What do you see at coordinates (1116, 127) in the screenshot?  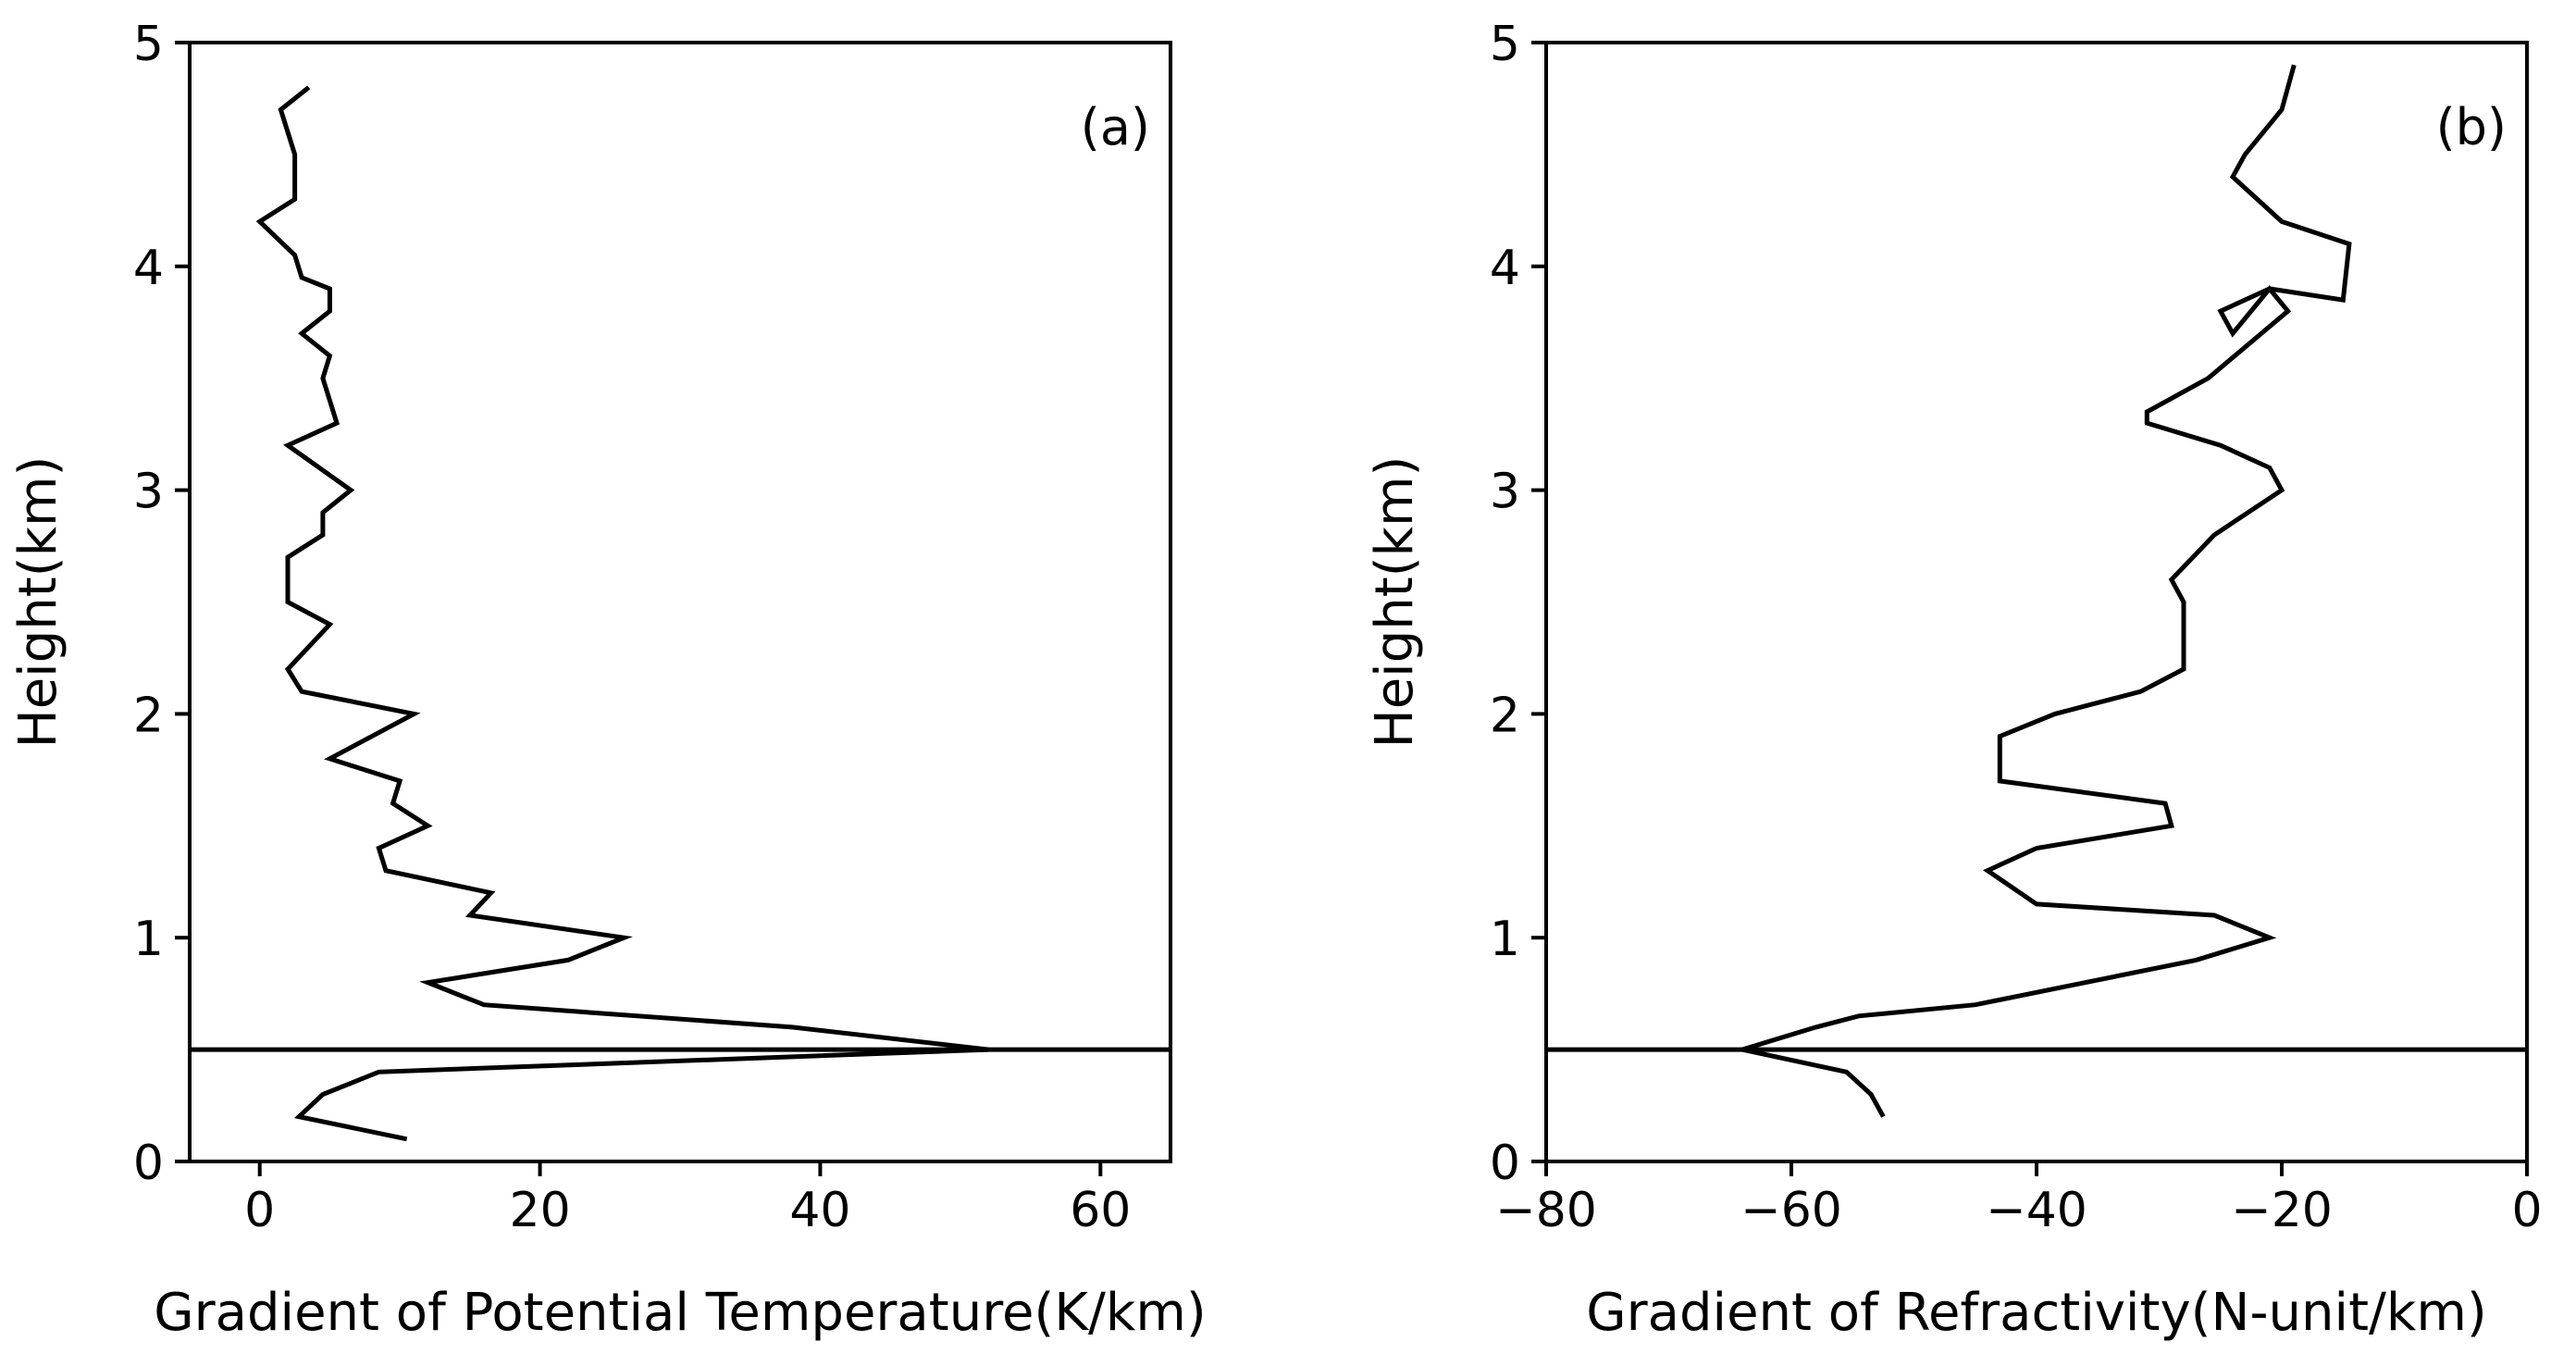 I see `panel-label-a: (a)` at bounding box center [1116, 127].